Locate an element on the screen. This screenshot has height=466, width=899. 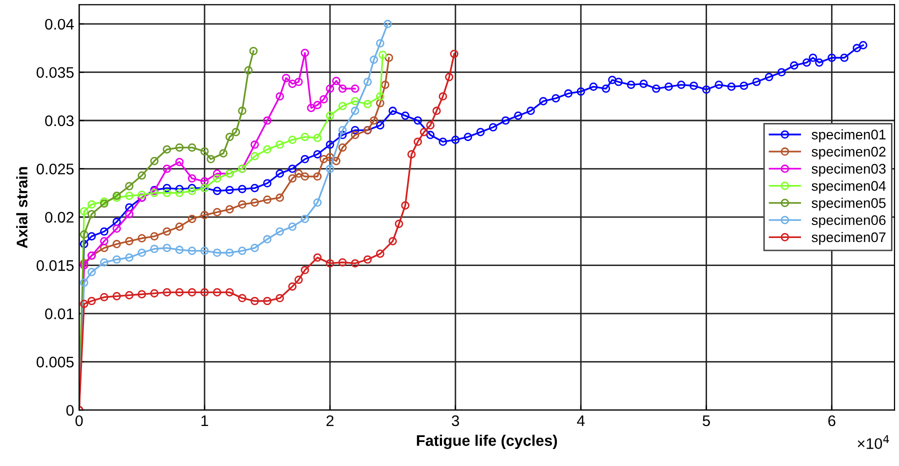
legend-label: specimen01 is located at coordinates (849, 135).